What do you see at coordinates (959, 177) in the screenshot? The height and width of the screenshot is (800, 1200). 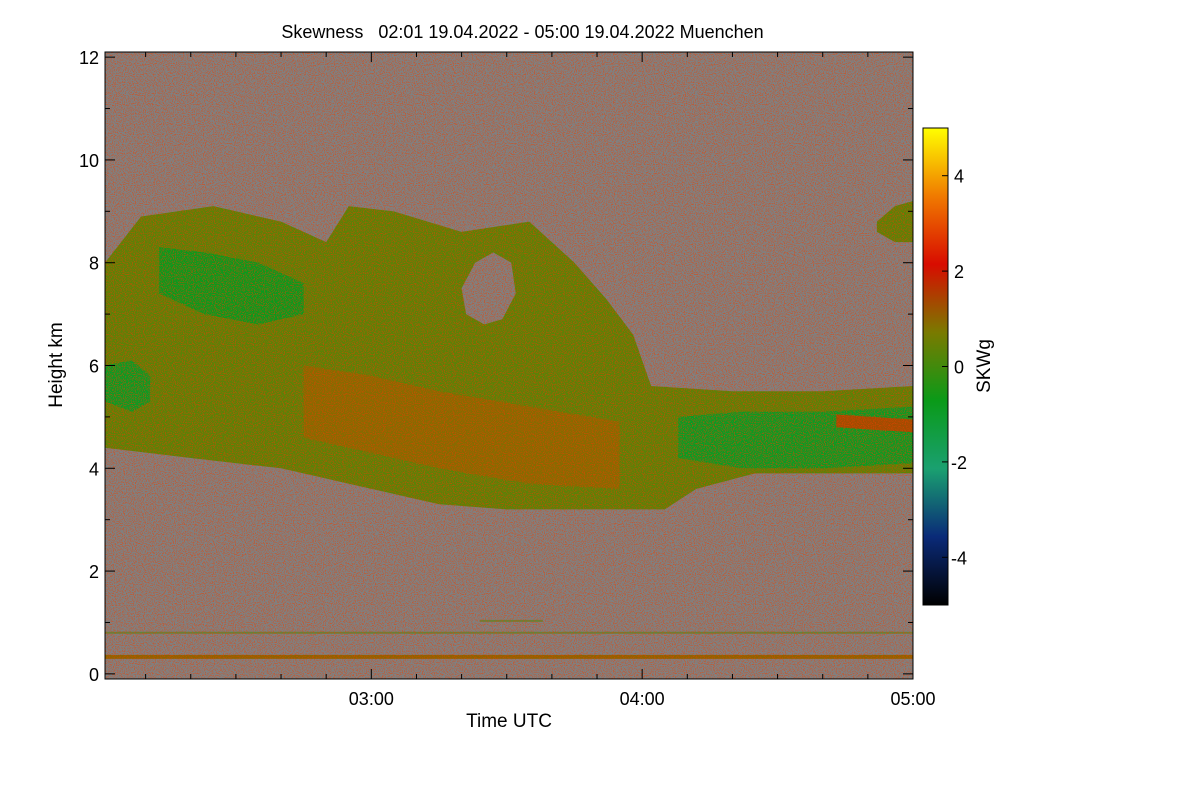 I see `colorbar-tick-label-4: 4` at bounding box center [959, 177].